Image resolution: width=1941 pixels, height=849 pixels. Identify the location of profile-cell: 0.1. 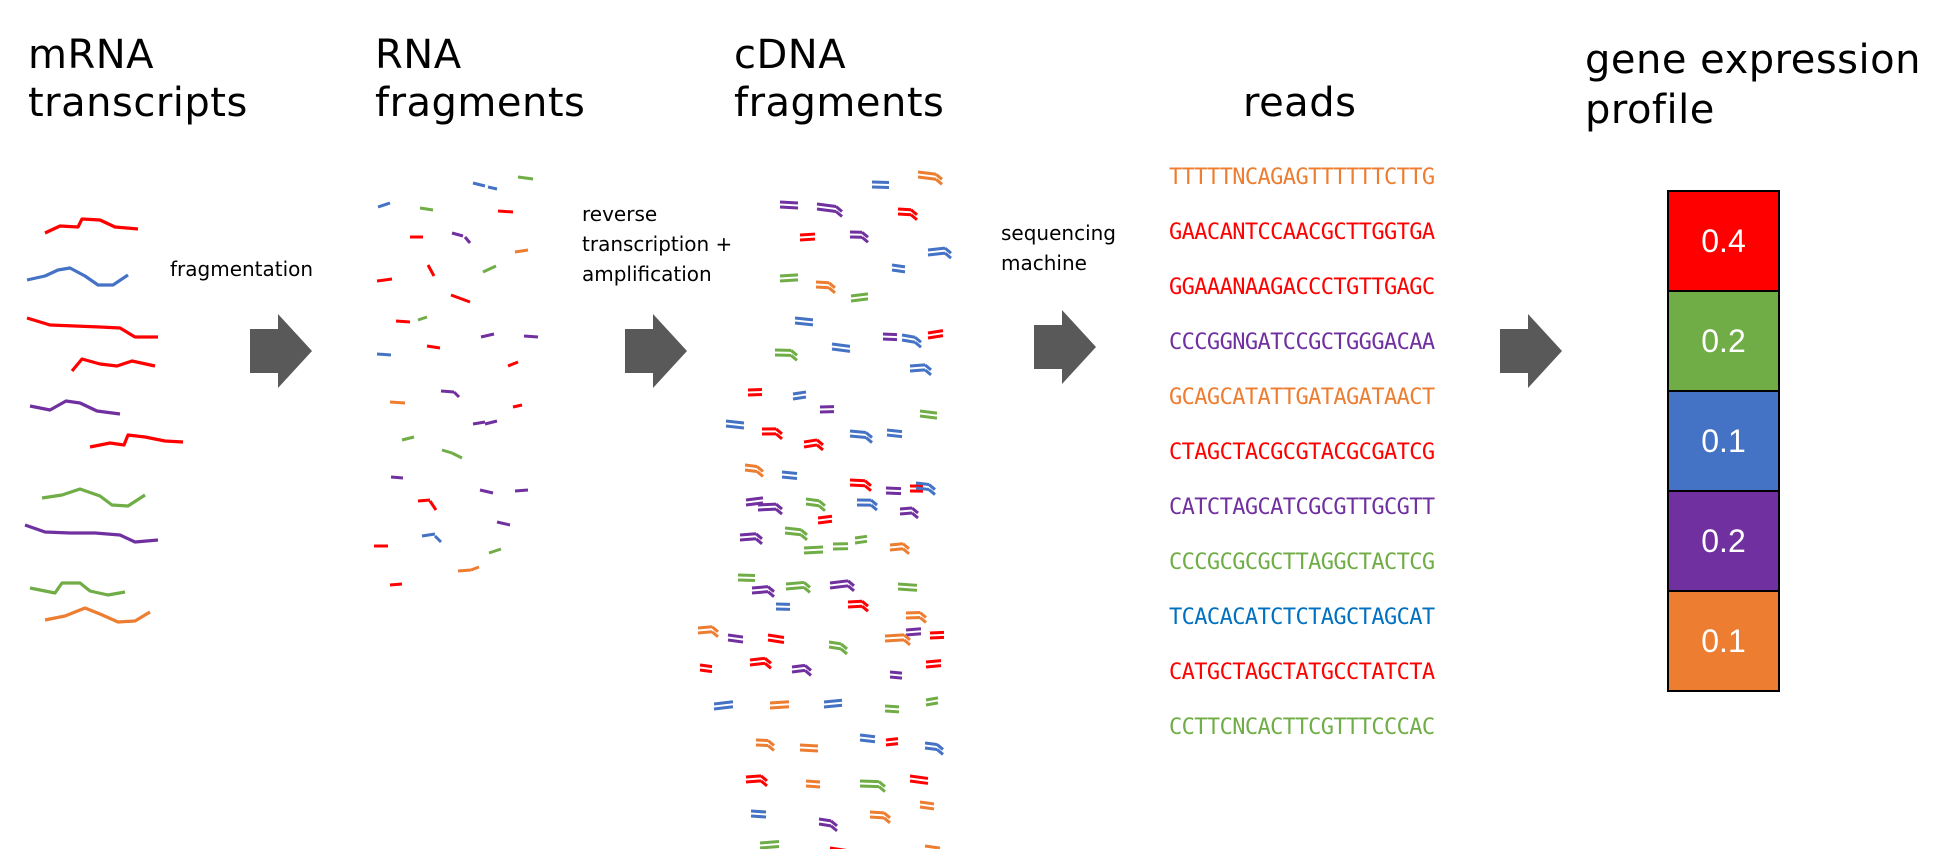
(1723, 440).